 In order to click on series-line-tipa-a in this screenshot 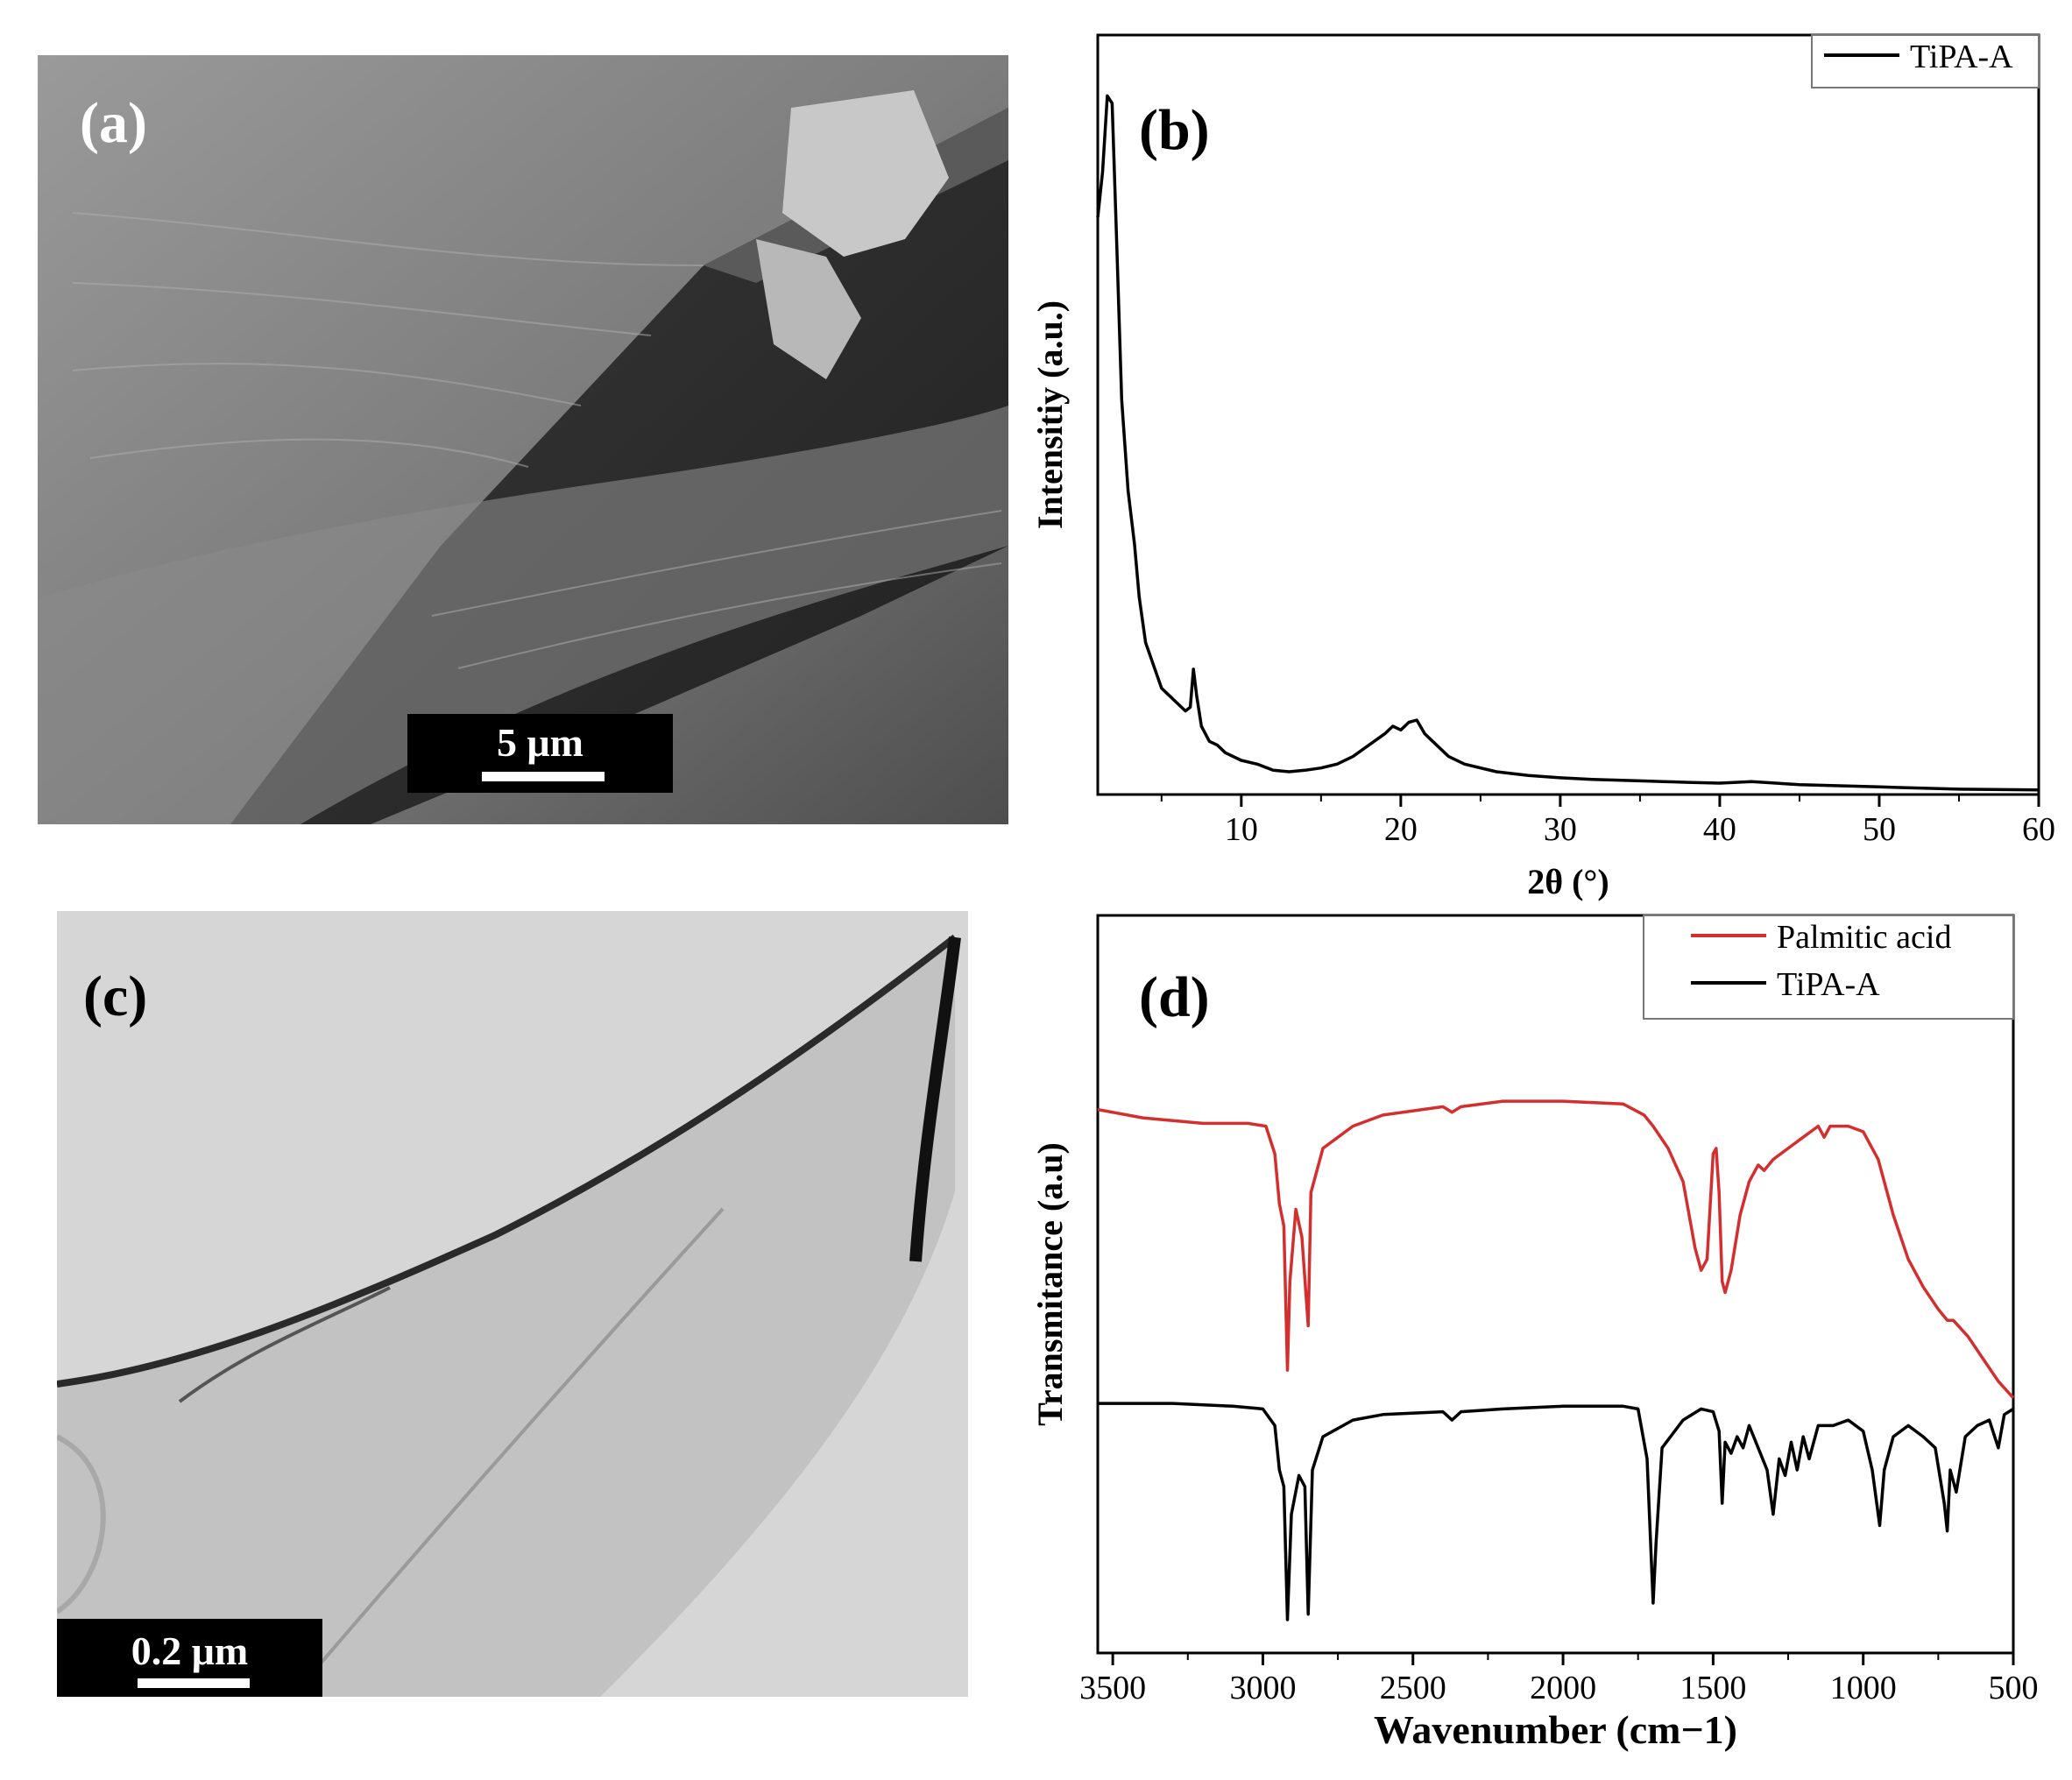, I will do `click(1556, 1511)`.